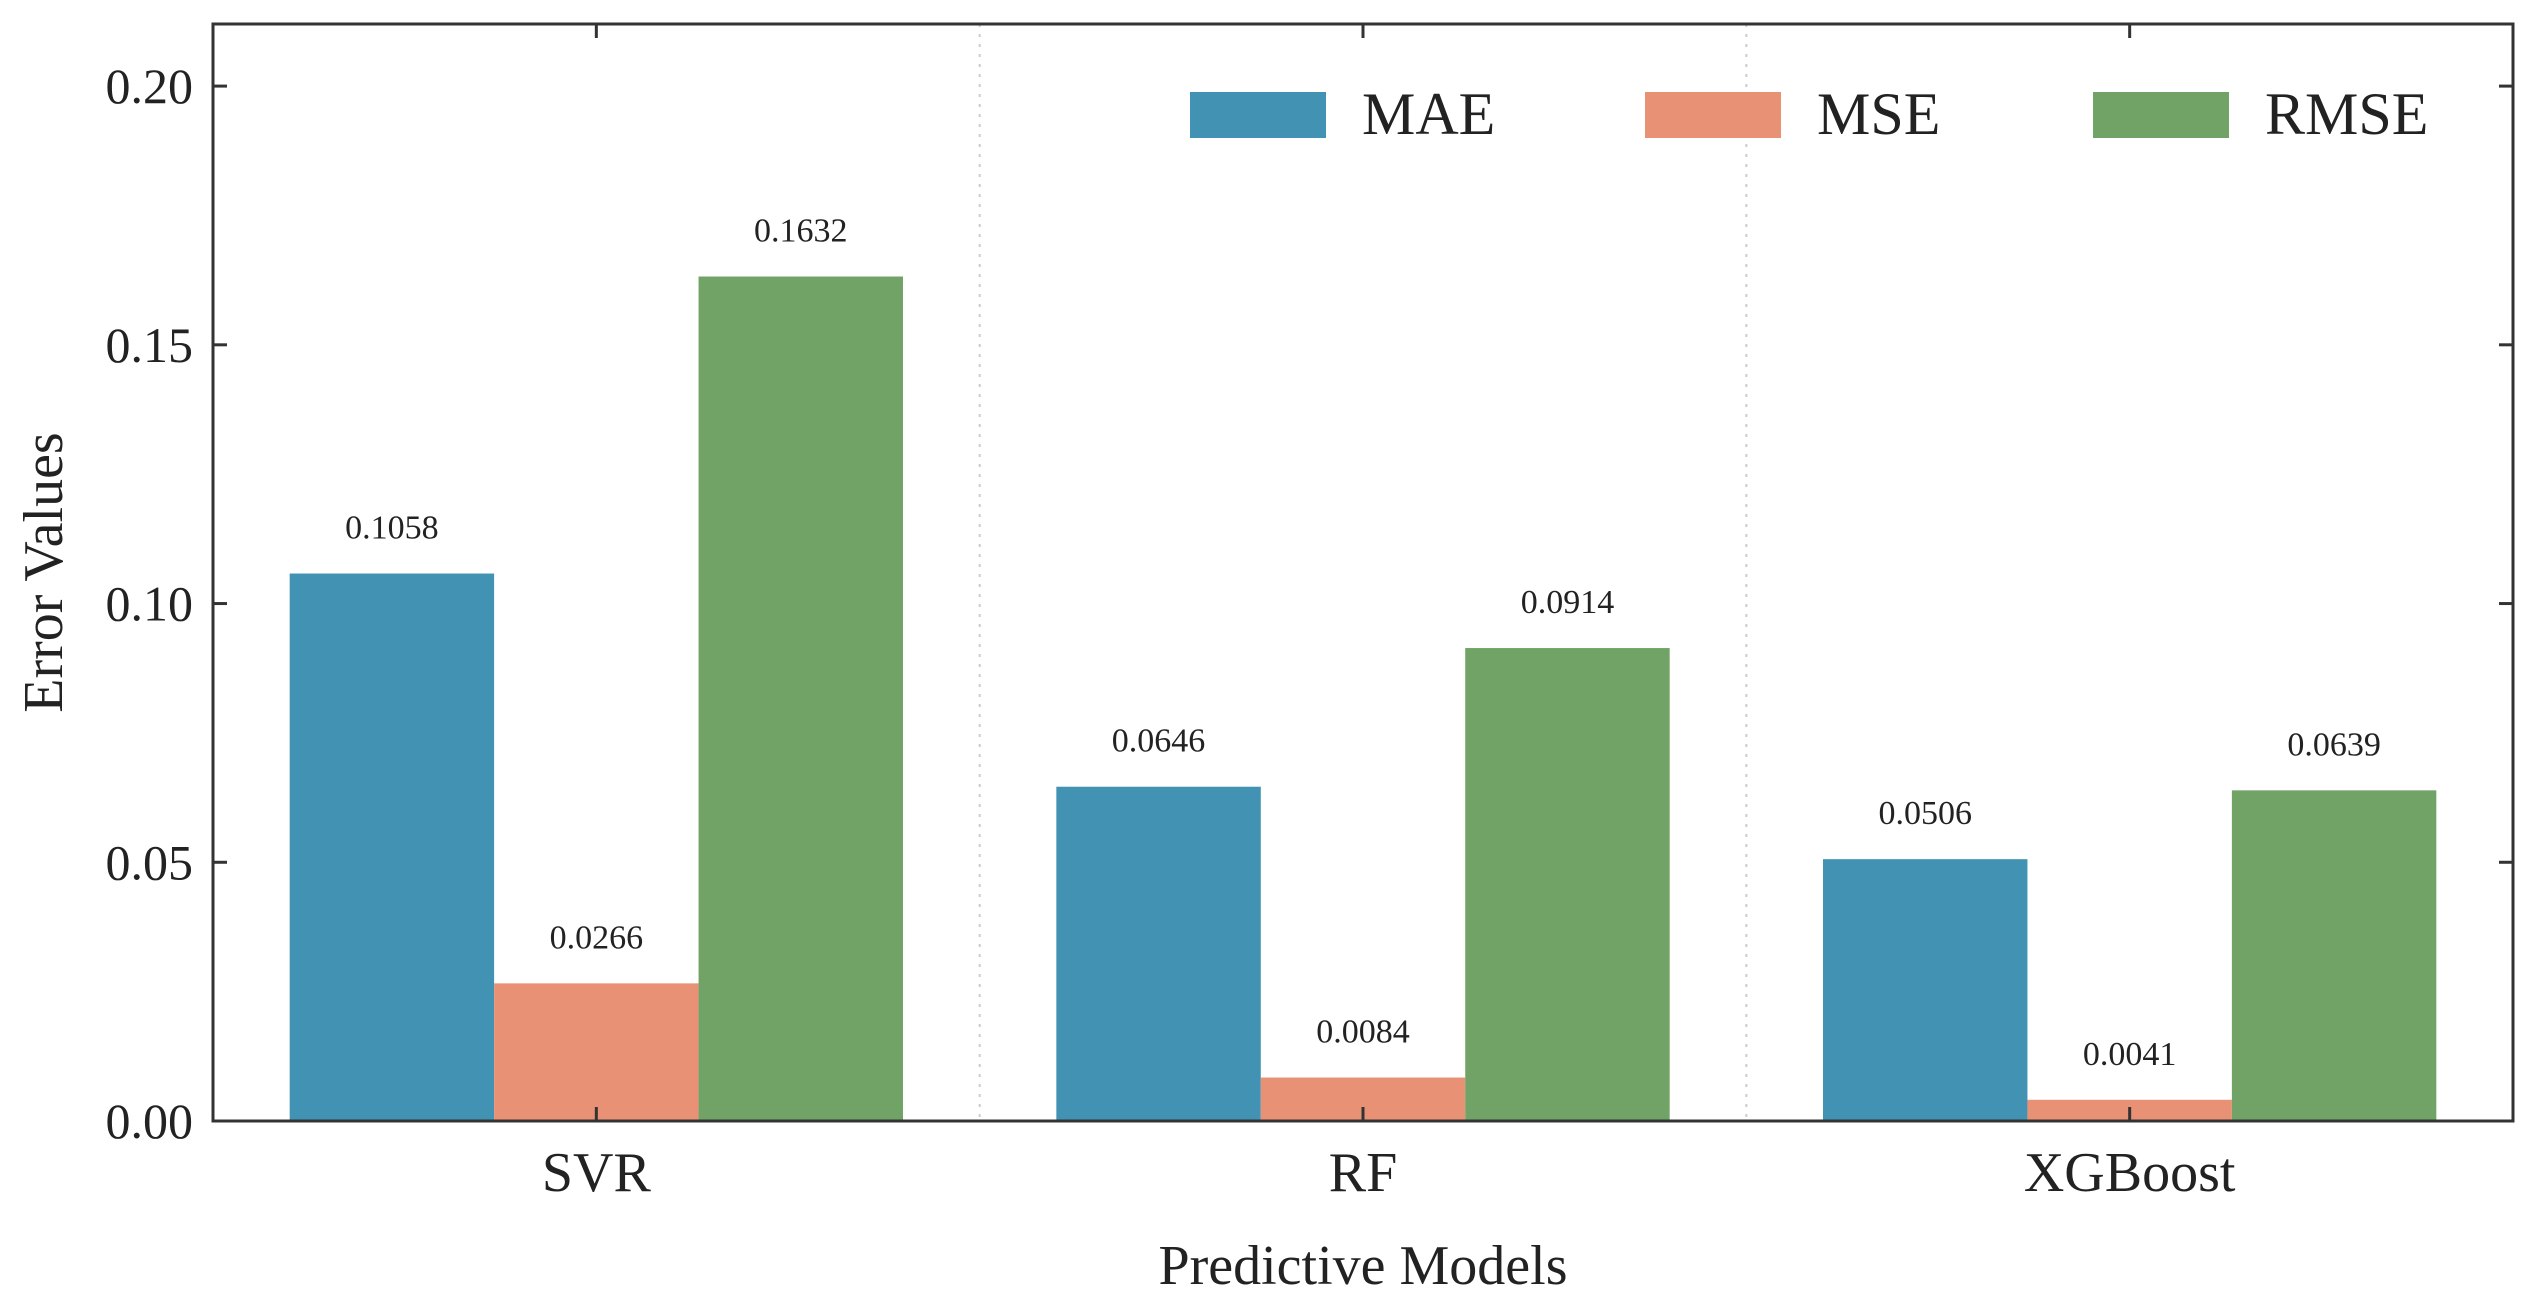  What do you see at coordinates (392, 528) in the screenshot?
I see `data-label-mae-svr: 0.1058` at bounding box center [392, 528].